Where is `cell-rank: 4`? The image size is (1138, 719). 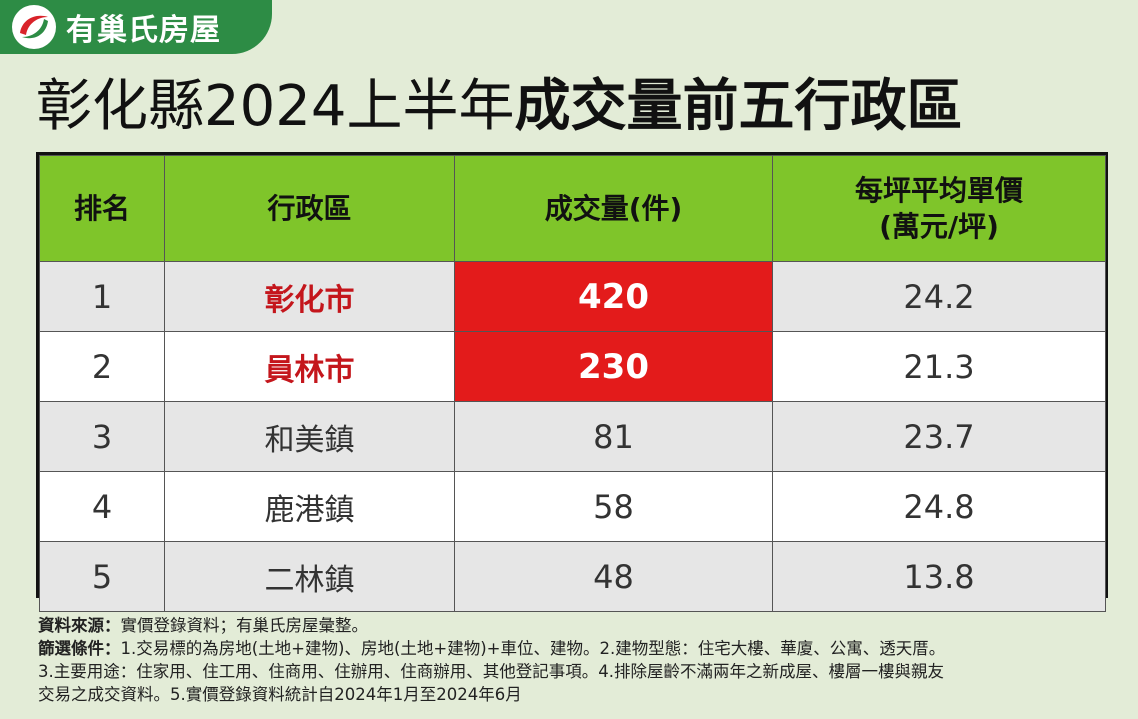
cell-rank: 4 is located at coordinates (102, 506).